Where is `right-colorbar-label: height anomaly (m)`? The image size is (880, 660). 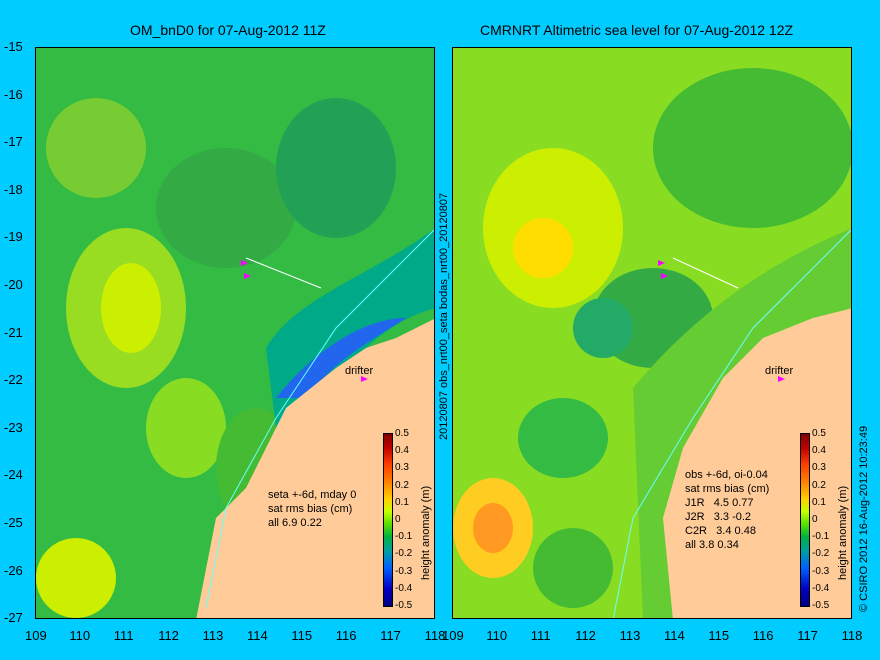
right-colorbar-label: height anomaly (m) is located at coordinates (843, 532).